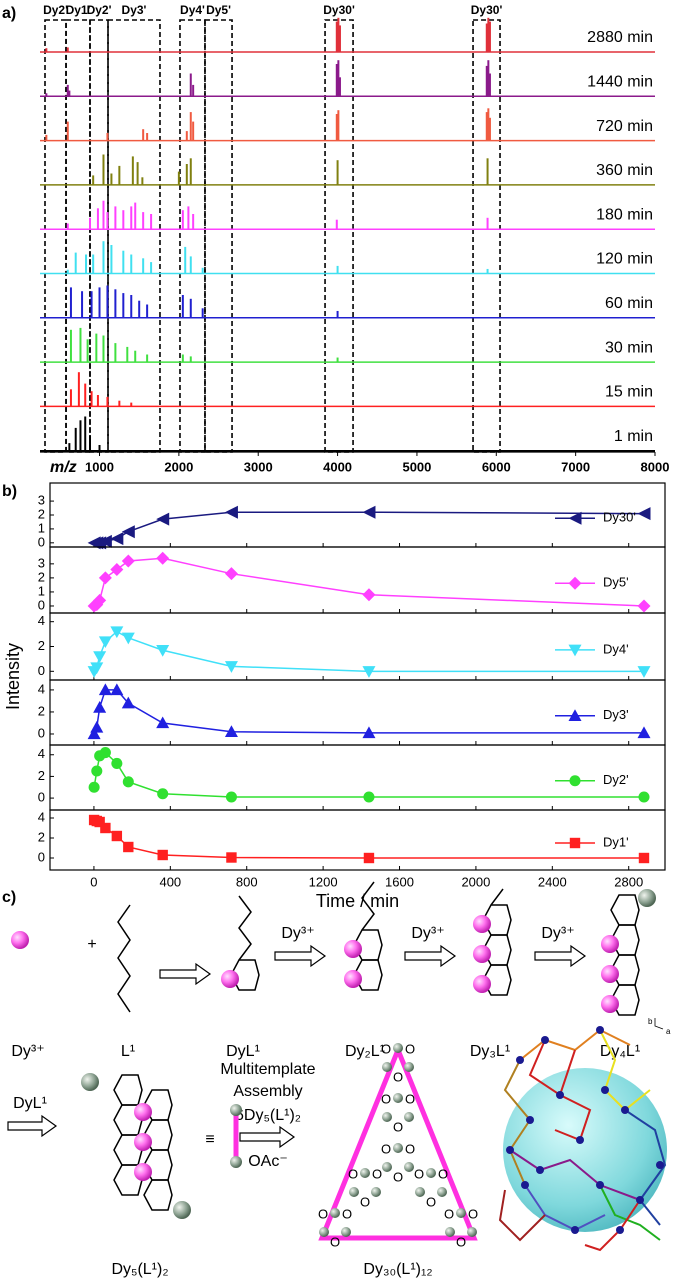 The height and width of the screenshot is (1286, 685). I want to click on scheme-label: Dy₅(L¹)₂, so click(139, 1269).